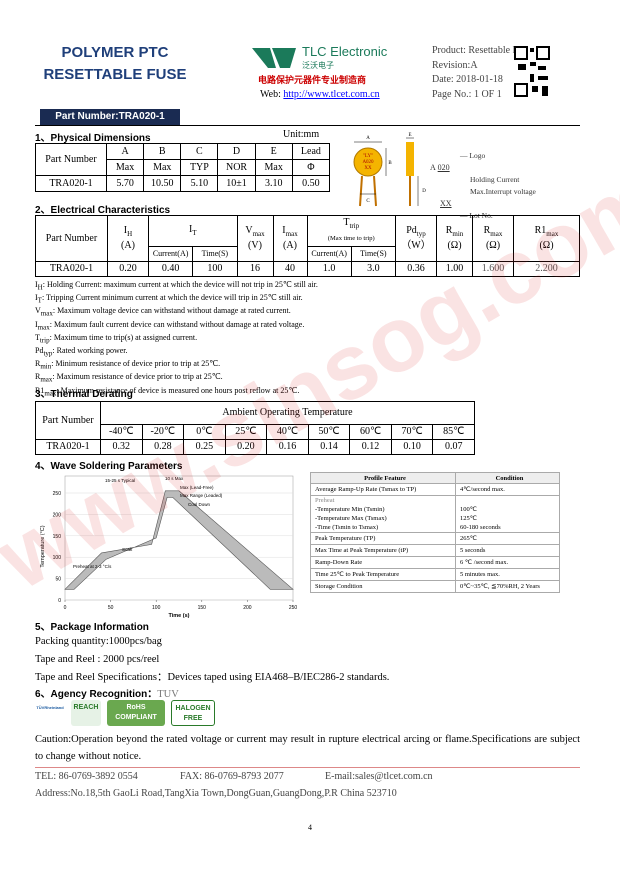 This screenshot has height=877, width=620. Describe the element at coordinates (507, 574) in the screenshot. I see `cell: 5 minutes max.` at that location.